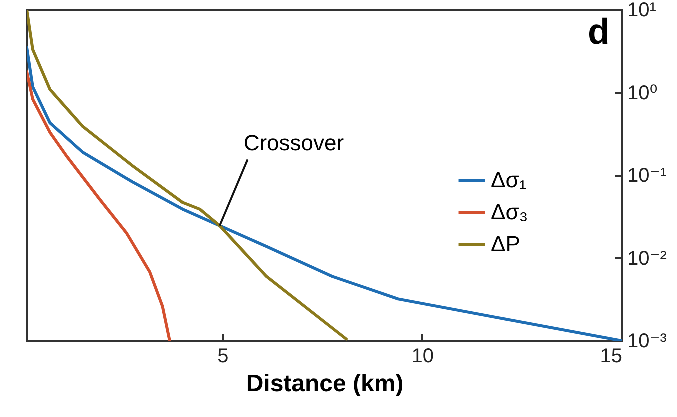  I want to click on legend-label: ΔP, so click(505, 244).